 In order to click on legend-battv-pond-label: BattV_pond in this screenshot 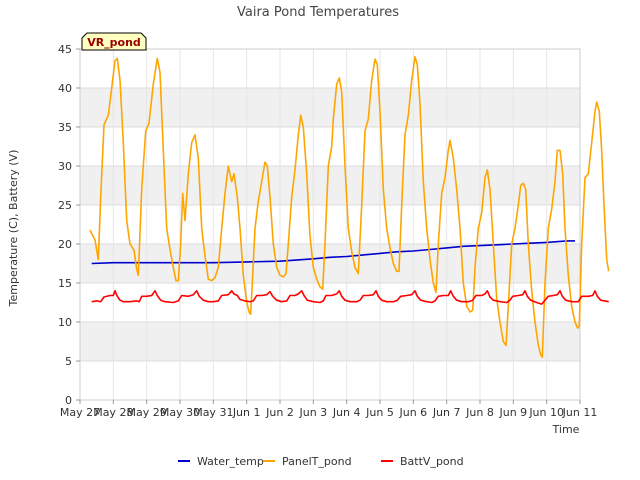, I will do `click(432, 461)`.